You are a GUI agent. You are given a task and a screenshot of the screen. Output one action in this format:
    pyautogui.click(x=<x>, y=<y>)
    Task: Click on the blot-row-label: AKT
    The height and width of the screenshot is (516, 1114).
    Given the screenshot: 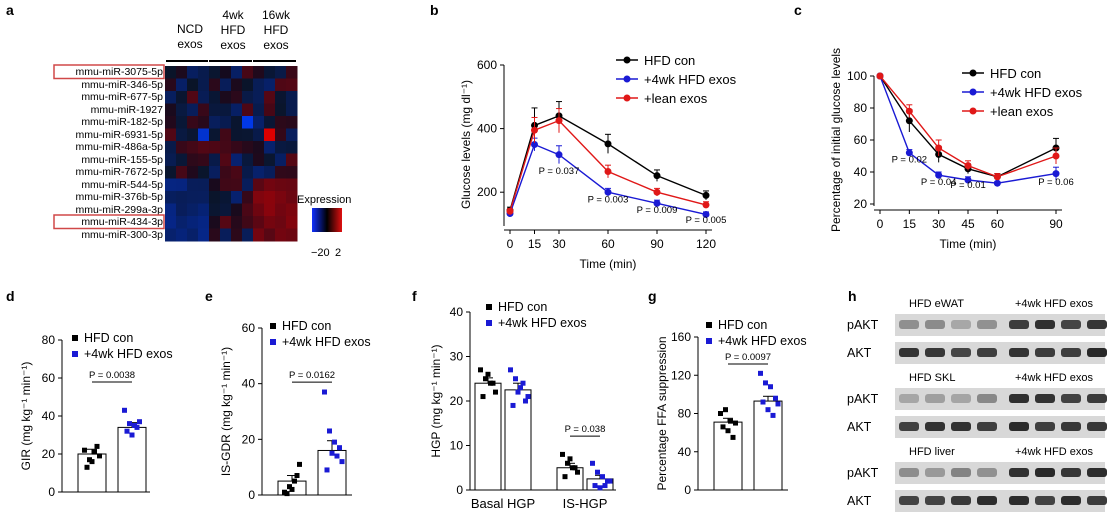 What is the action you would take?
    pyautogui.click(x=859, y=427)
    